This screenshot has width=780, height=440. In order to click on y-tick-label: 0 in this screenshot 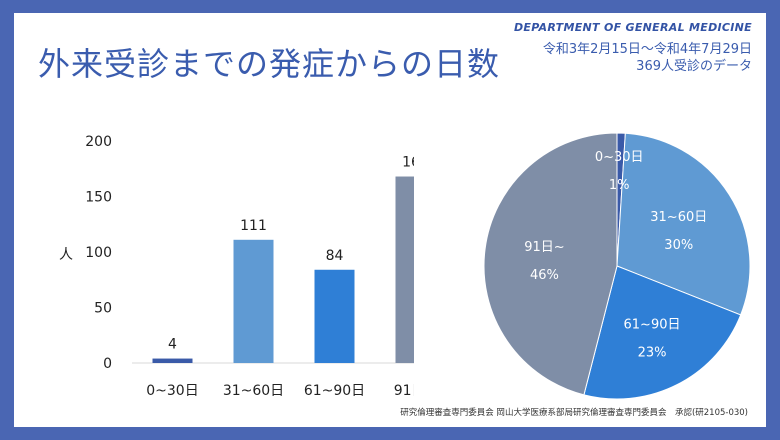, I will do `click(107, 364)`.